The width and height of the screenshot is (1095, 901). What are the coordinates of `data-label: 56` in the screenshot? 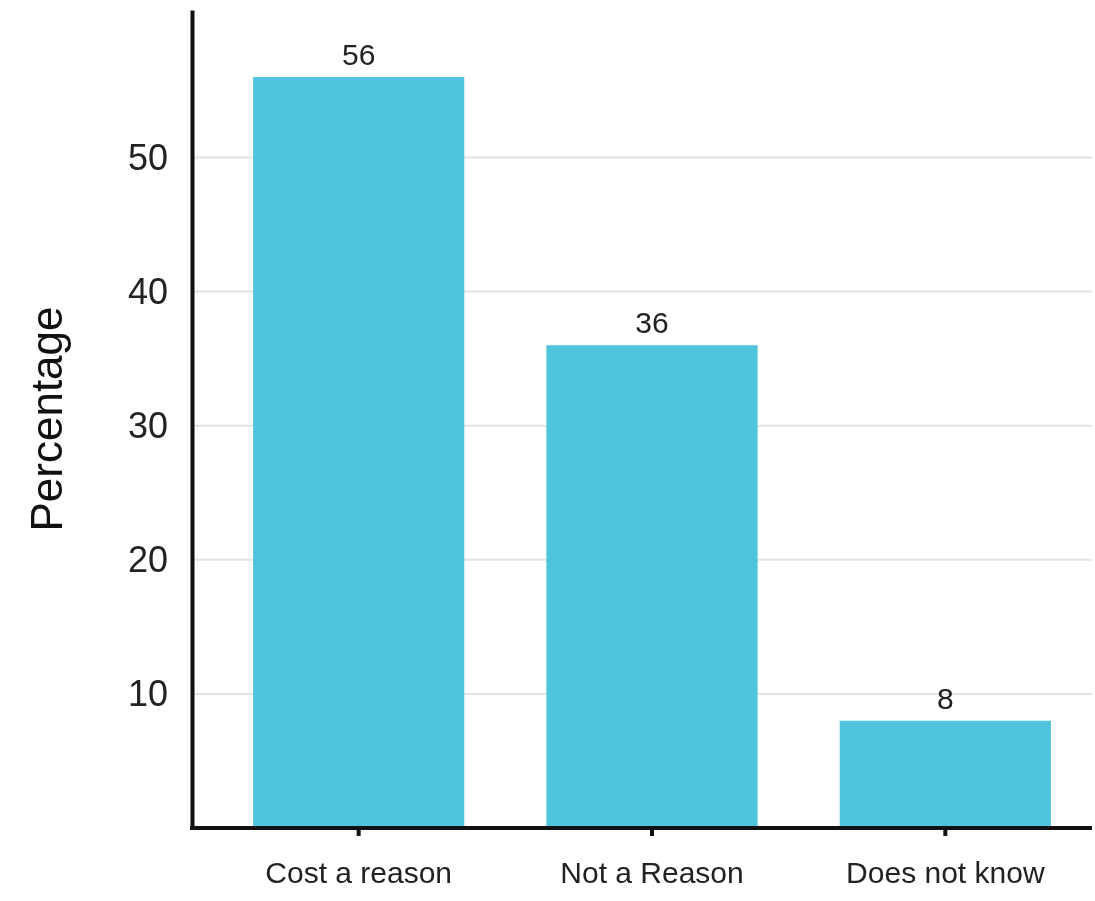 It's located at (358, 55).